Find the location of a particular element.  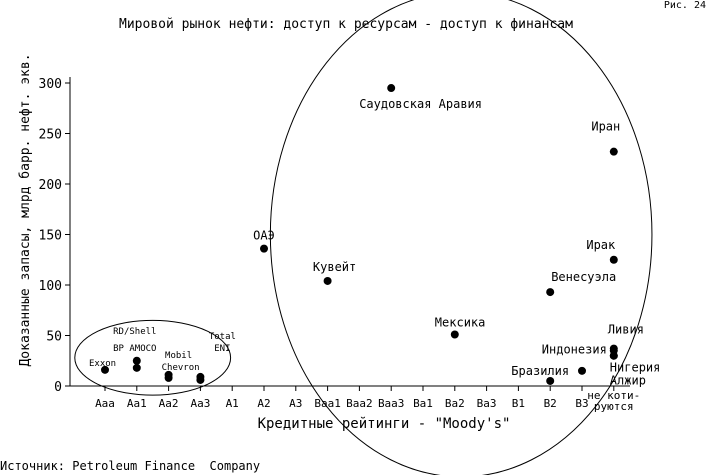

x-tick-label: Baa2 is located at coordinates (359, 403).